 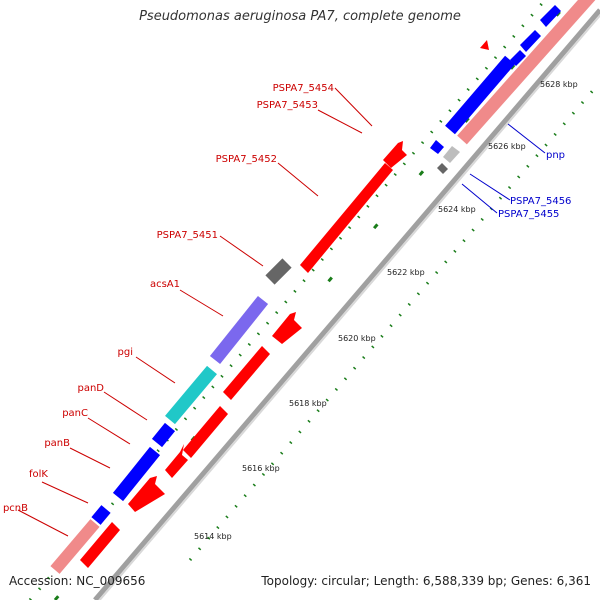 What do you see at coordinates (526, 72) in the screenshot?
I see `feature-pink-upper` at bounding box center [526, 72].